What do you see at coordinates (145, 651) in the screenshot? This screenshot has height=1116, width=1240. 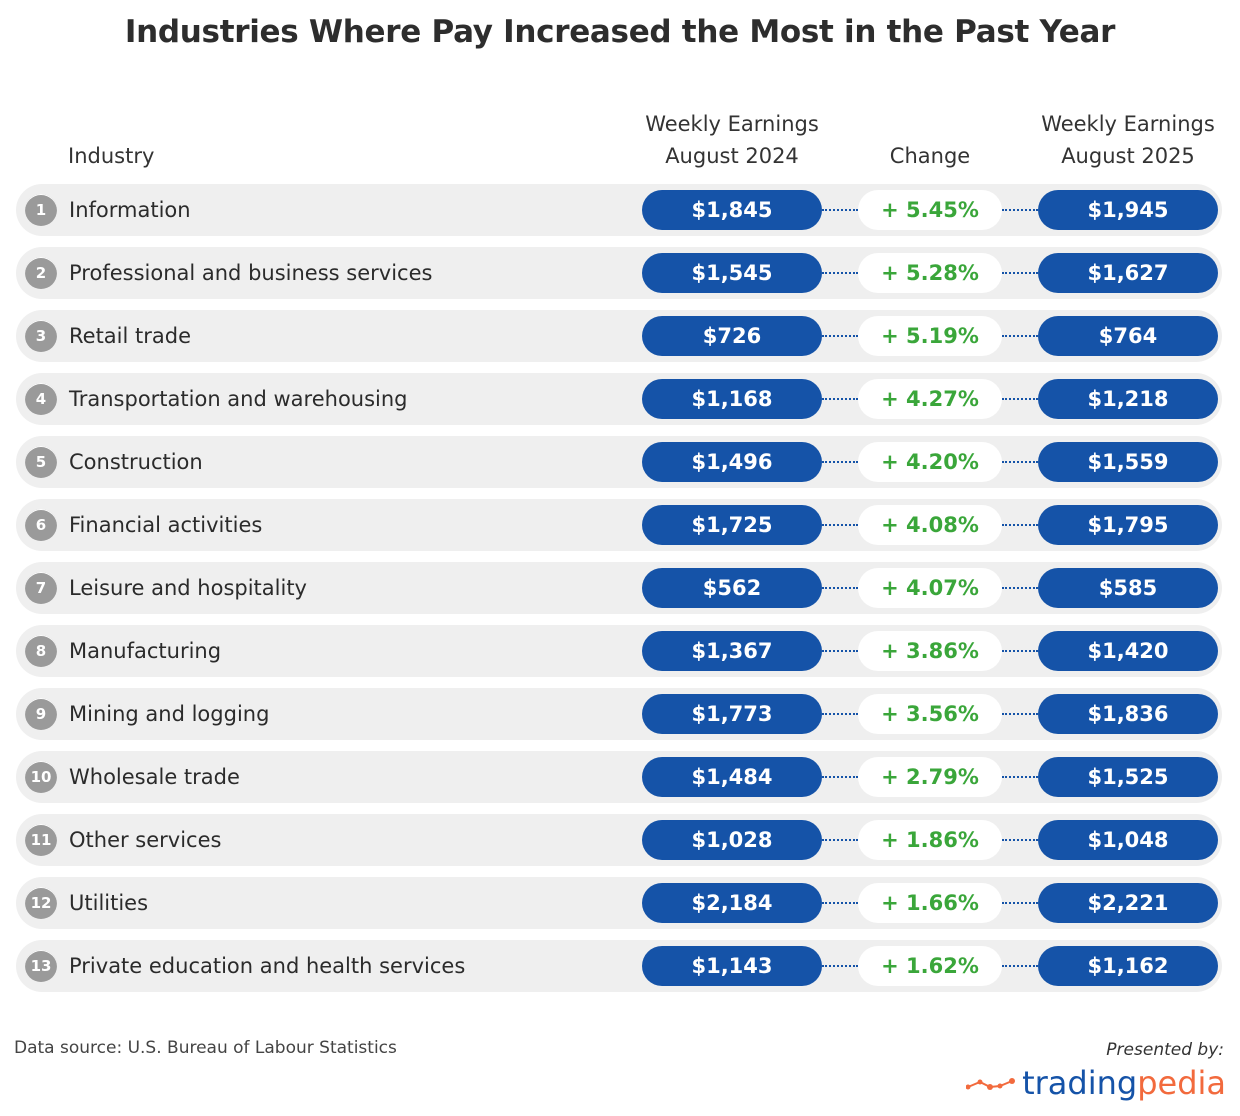 I see `industry-name: Manufacturing` at bounding box center [145, 651].